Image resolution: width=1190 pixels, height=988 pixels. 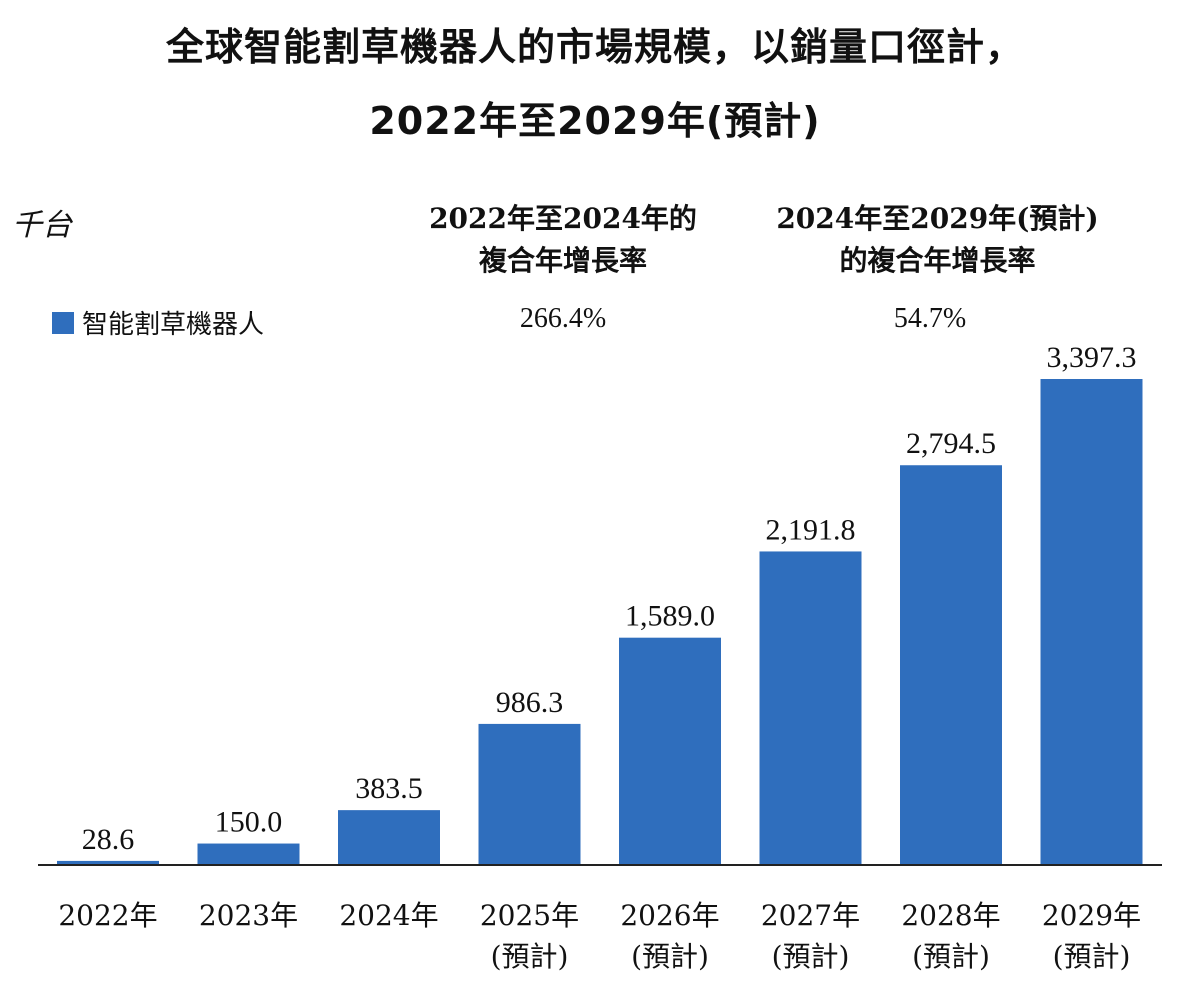 I want to click on cagr-1-header-line-1: 2022年至2024年的, so click(x=563, y=218).